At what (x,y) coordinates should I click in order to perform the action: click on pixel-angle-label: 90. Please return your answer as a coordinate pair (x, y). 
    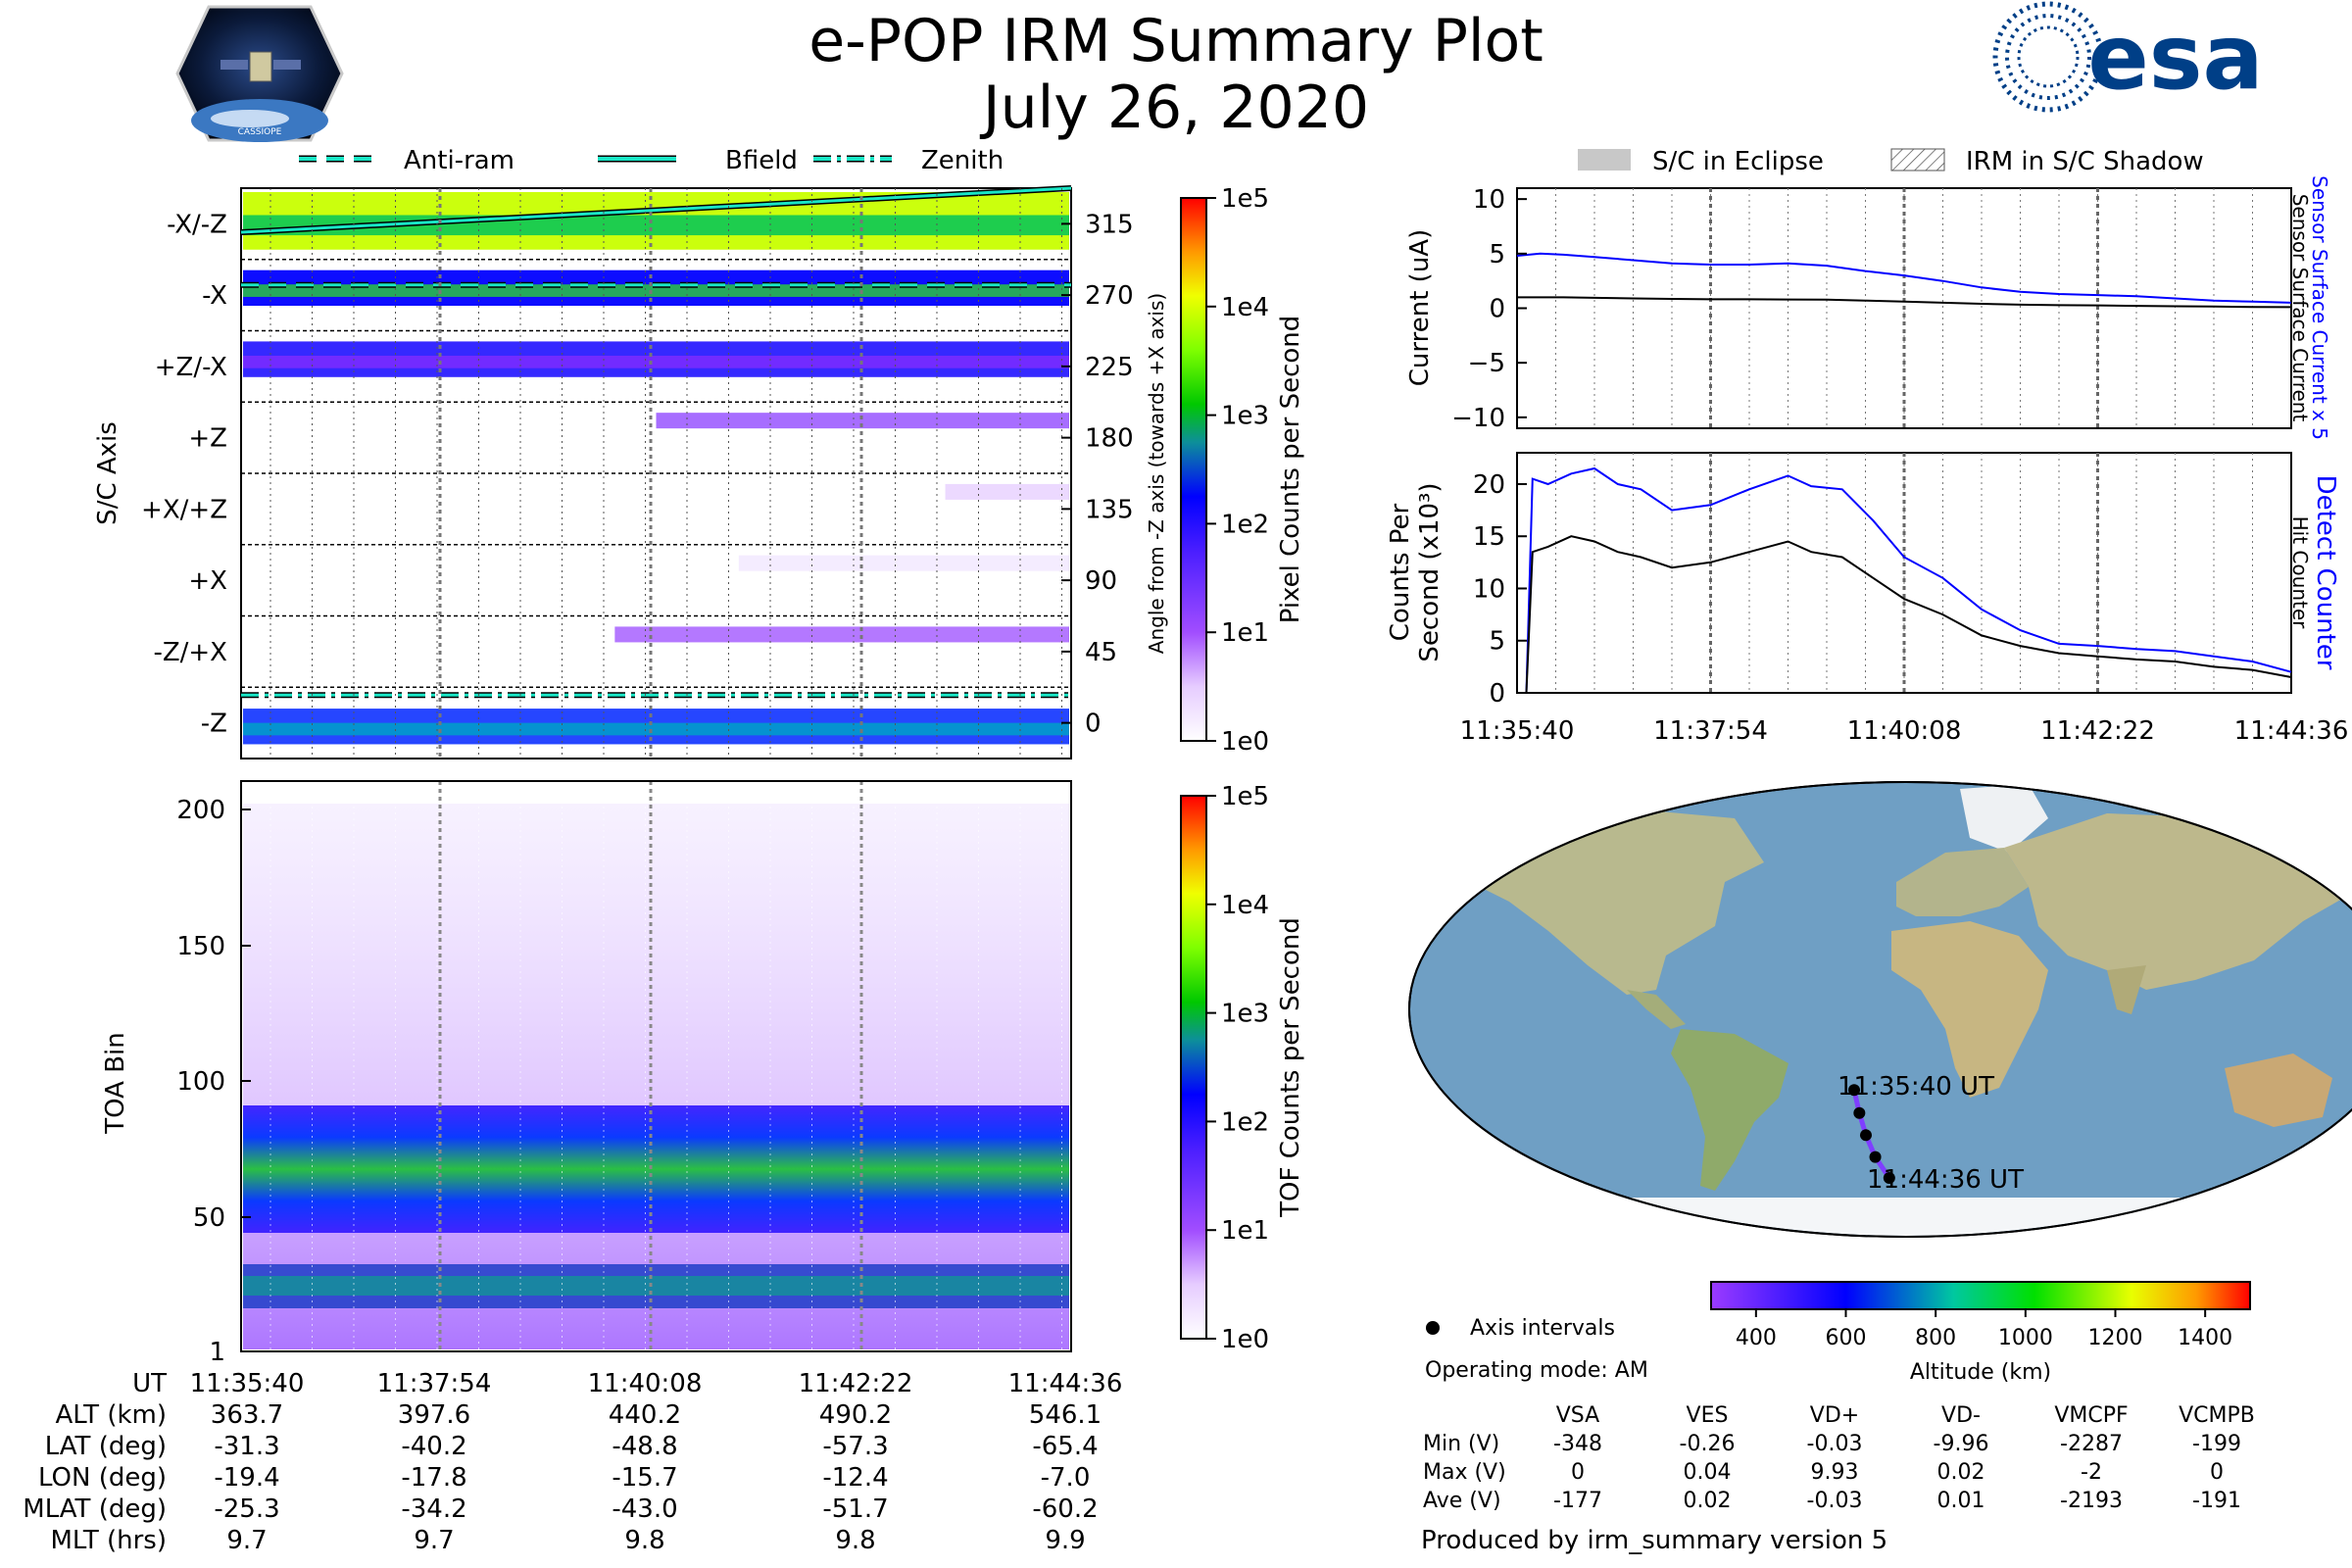
    Looking at the image, I should click on (1101, 581).